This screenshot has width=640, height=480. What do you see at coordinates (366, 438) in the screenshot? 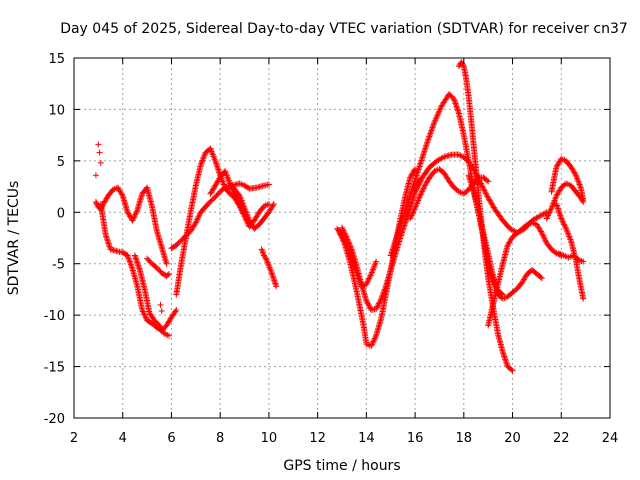
I see `x-tick-label: 14` at bounding box center [366, 438].